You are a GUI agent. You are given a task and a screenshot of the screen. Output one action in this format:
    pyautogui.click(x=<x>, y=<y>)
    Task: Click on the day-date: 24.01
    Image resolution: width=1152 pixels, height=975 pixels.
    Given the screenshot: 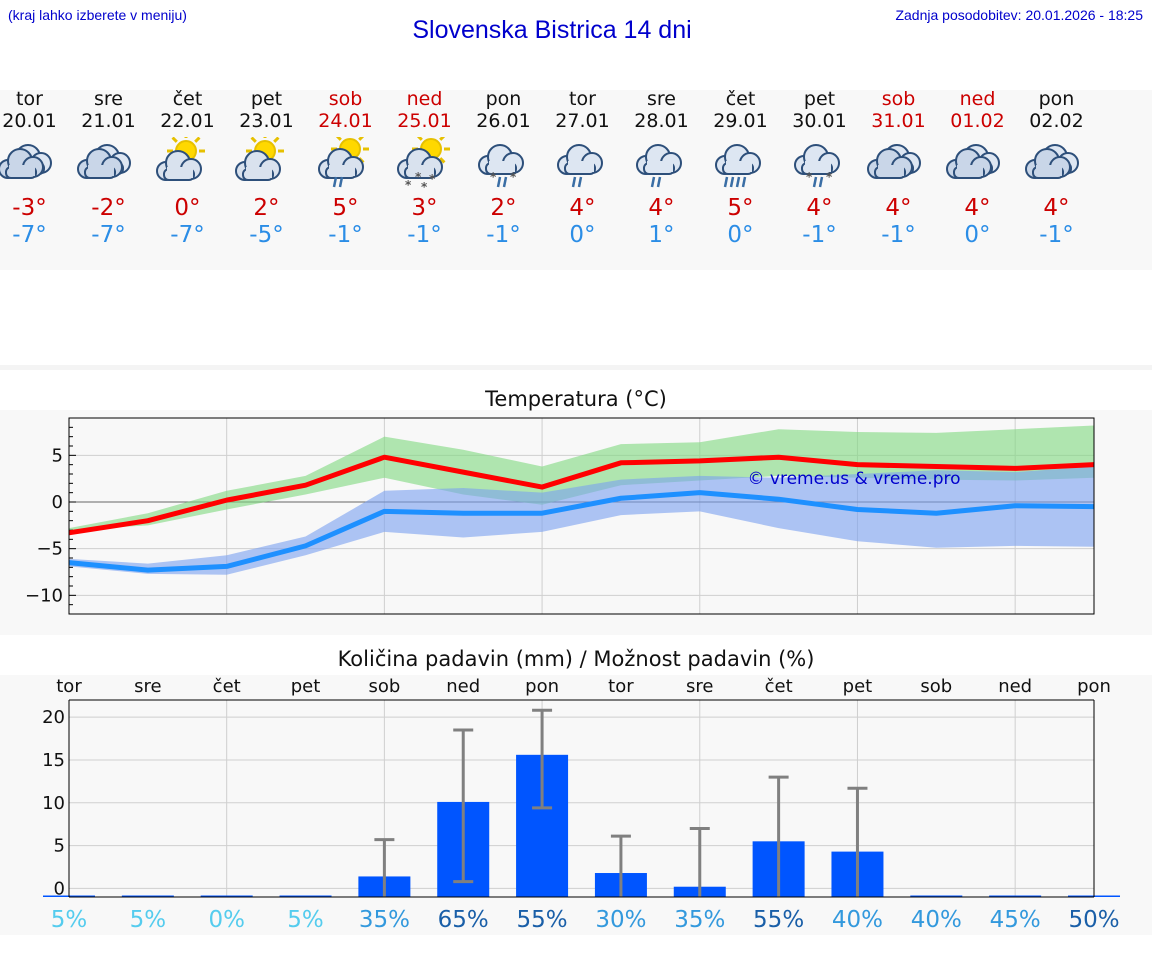 What is the action you would take?
    pyautogui.click(x=345, y=121)
    